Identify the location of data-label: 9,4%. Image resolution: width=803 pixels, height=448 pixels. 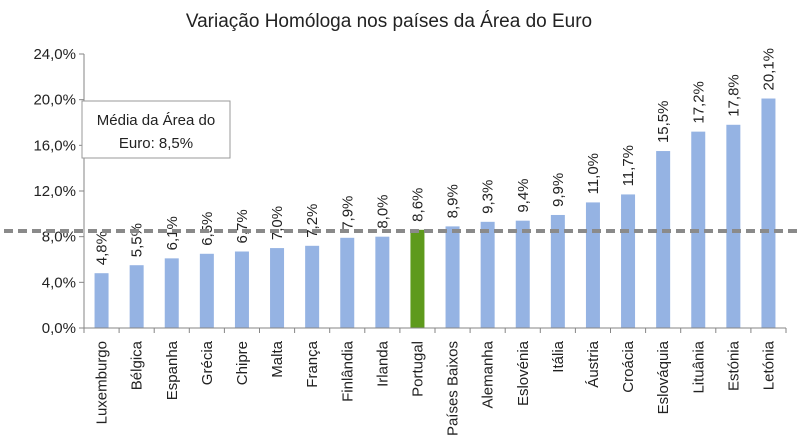
(523, 195).